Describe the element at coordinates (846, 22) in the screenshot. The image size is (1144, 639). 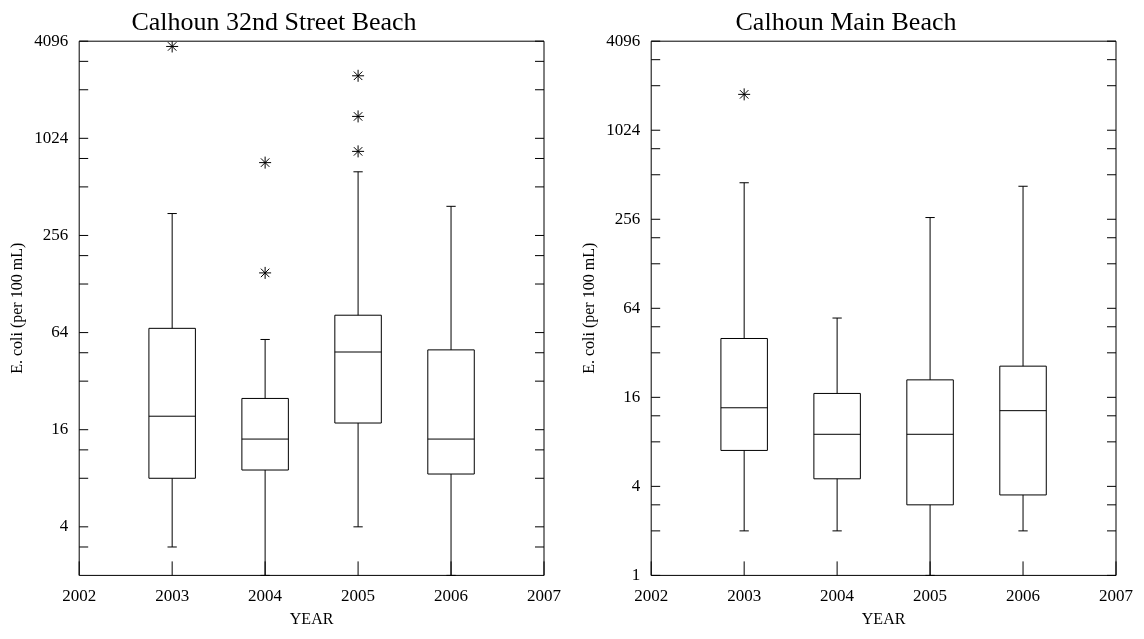
I see `chart-title: Calhoun Main Beach` at that location.